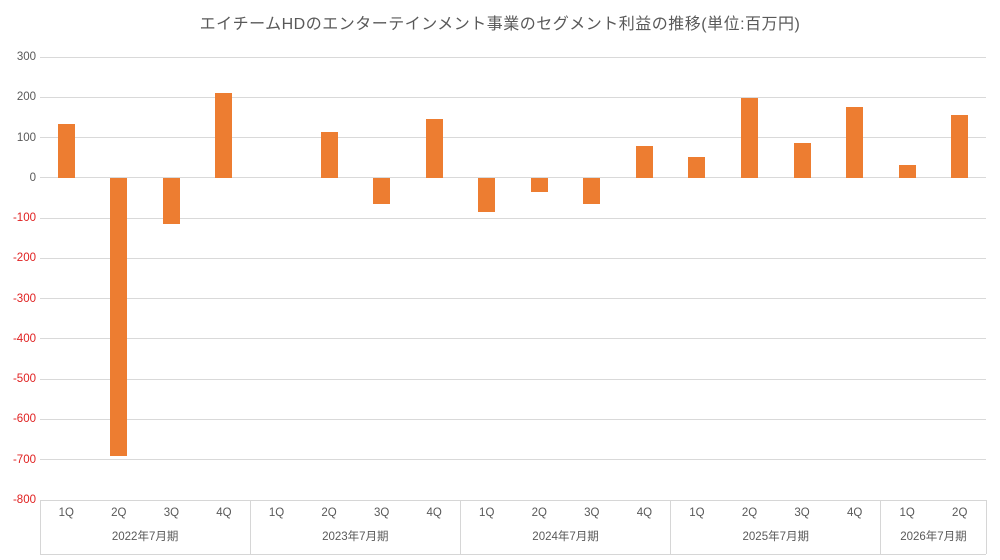  I want to click on y-tick-label: -200, so click(24, 258).